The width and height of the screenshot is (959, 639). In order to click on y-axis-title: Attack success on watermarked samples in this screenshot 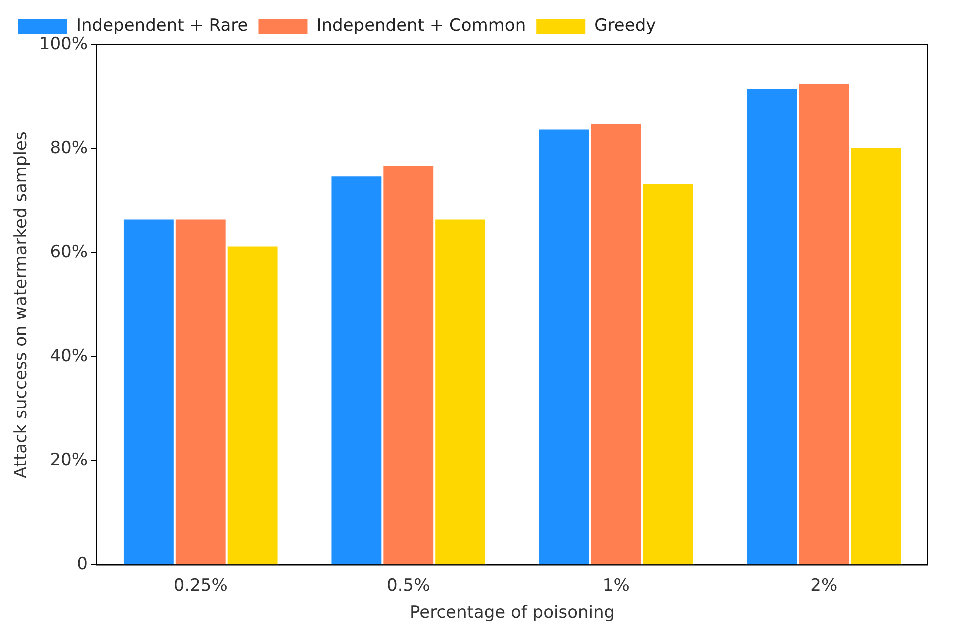, I will do `click(22, 305)`.